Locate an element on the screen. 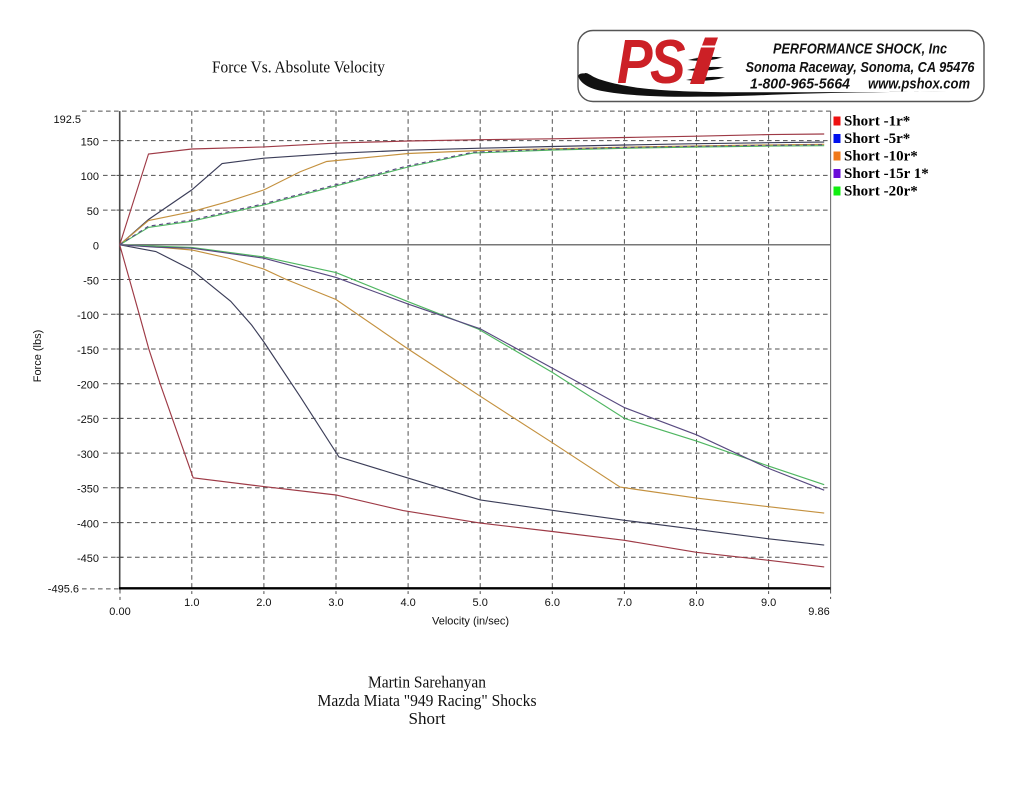  svg-text: Force (lbs) is located at coordinates (38, 356).